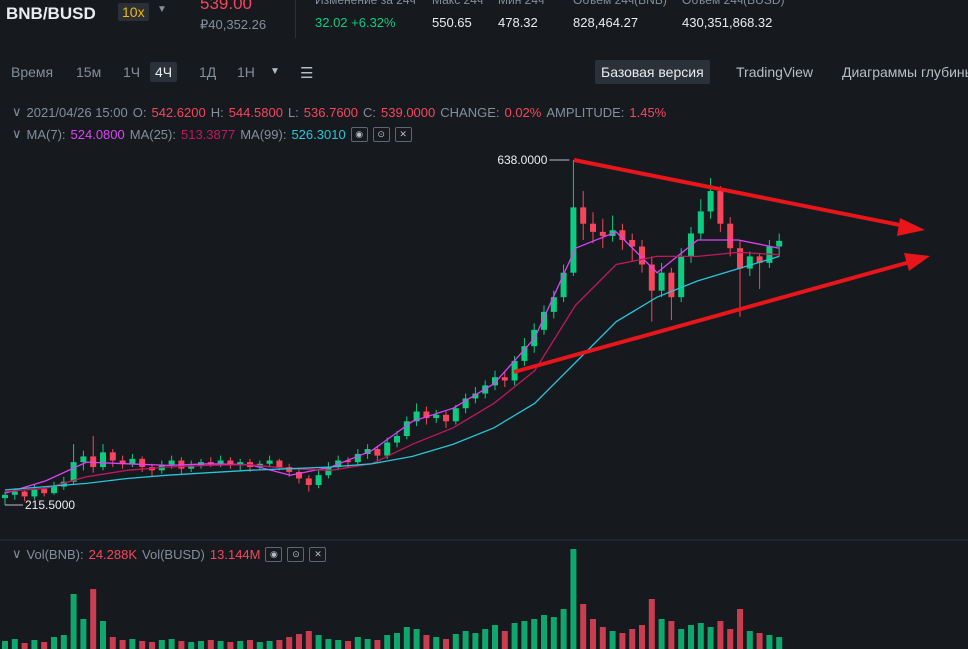  Describe the element at coordinates (113, 554) in the screenshot. I see `legend-value: 24.288K` at that location.